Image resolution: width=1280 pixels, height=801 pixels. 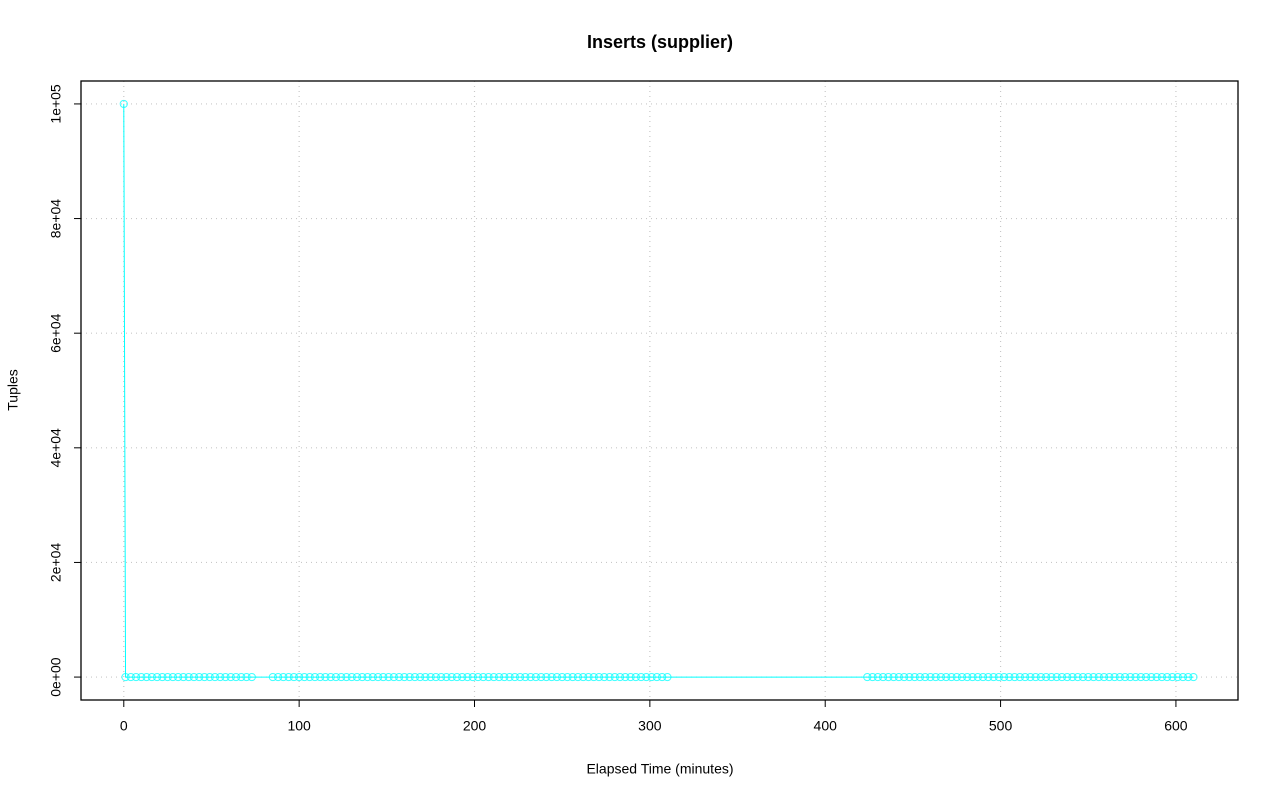 I want to click on x-tick-label: 600, so click(x=1176, y=726).